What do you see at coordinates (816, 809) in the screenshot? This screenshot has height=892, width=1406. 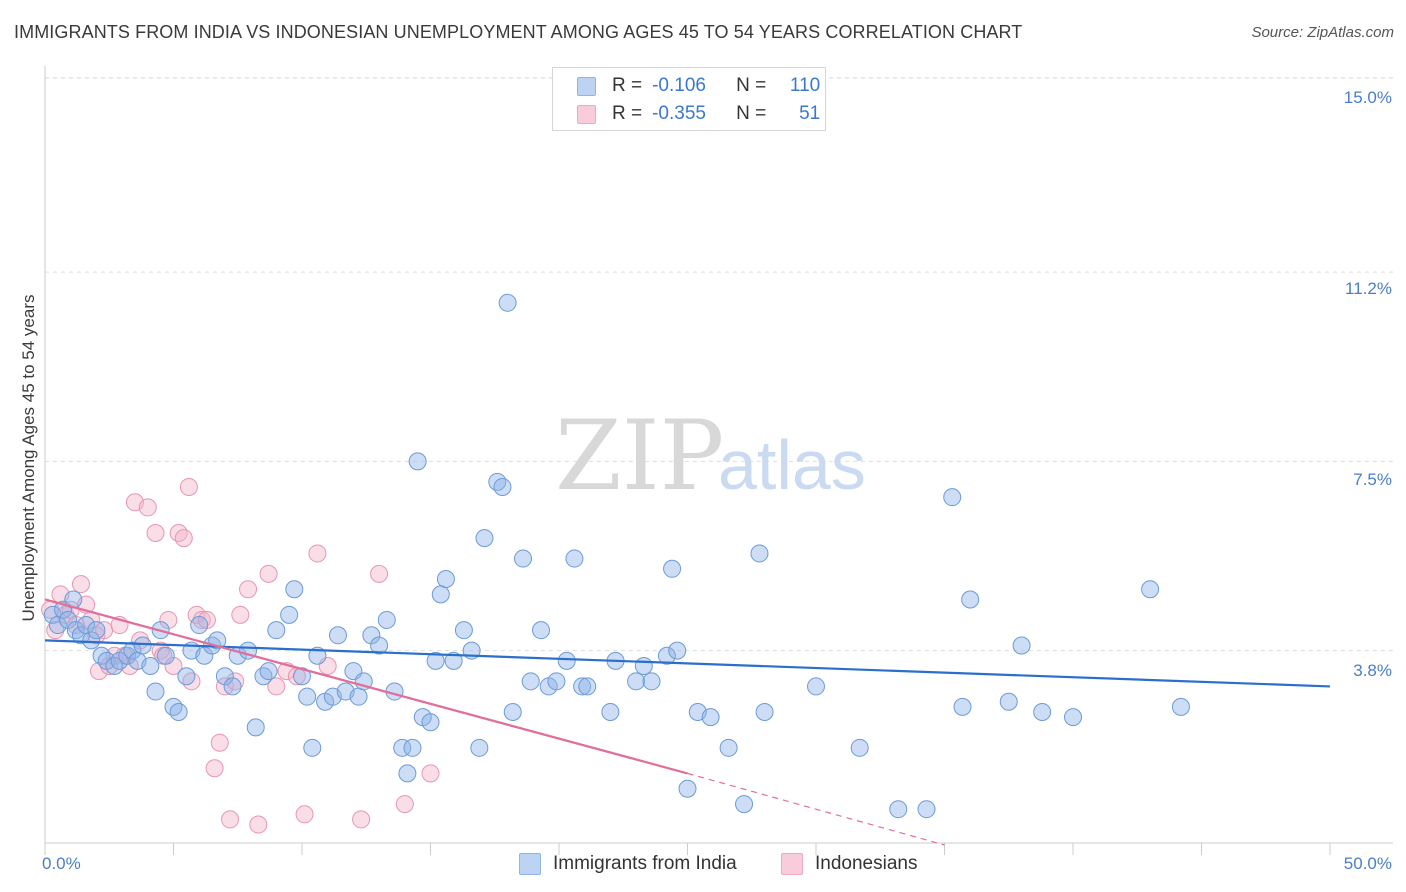 I see `trend-line-indonesians-extrapolated` at bounding box center [816, 809].